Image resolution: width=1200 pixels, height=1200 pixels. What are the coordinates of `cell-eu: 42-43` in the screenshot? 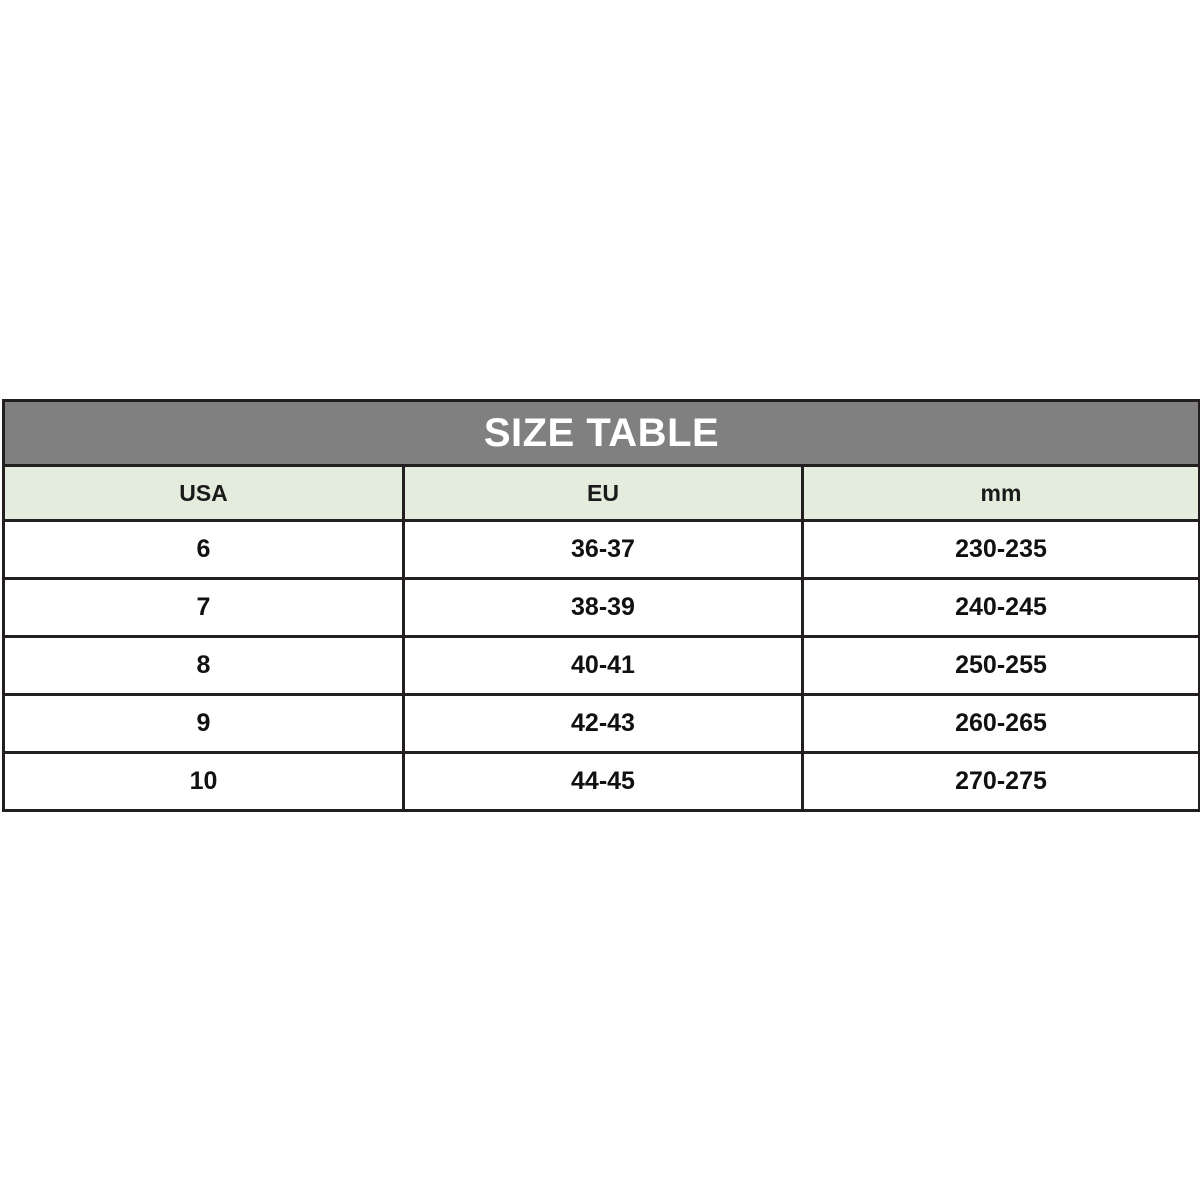 It's located at (603, 724).